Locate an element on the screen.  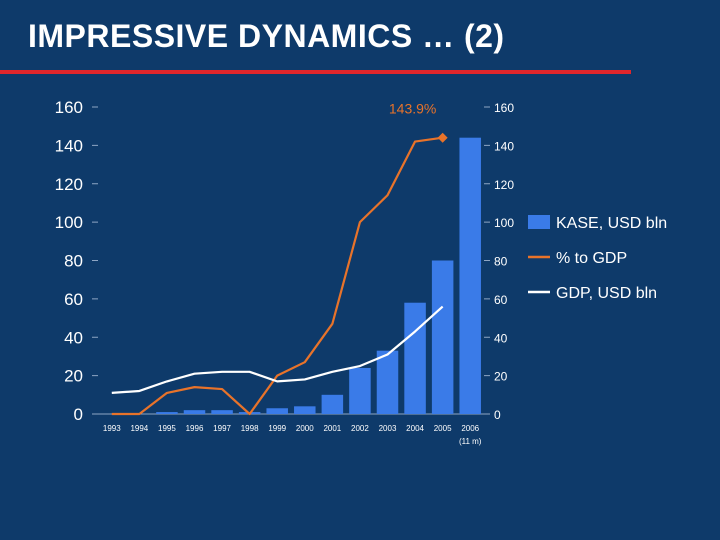
x-tick-label: 1994 is located at coordinates (139, 428).